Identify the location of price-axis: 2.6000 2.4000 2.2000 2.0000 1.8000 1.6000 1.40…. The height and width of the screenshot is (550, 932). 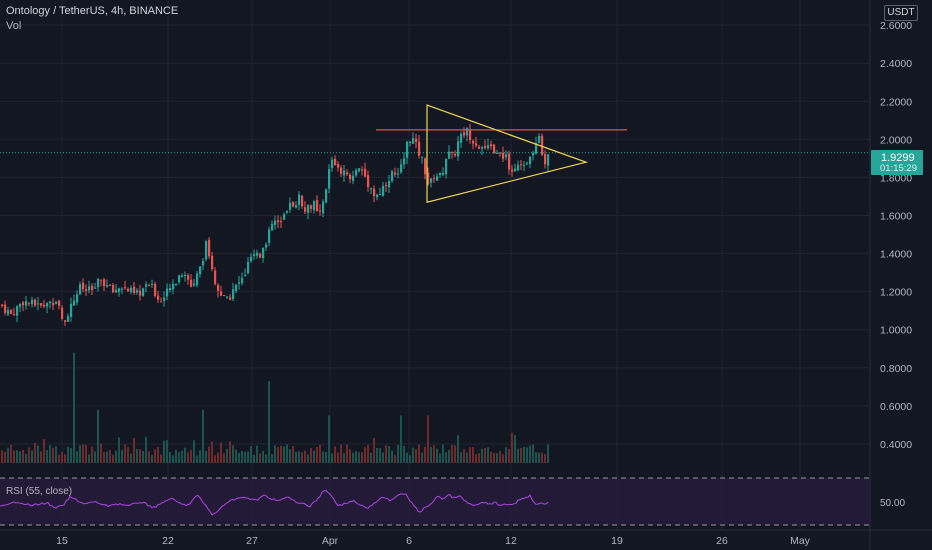
(896, 235).